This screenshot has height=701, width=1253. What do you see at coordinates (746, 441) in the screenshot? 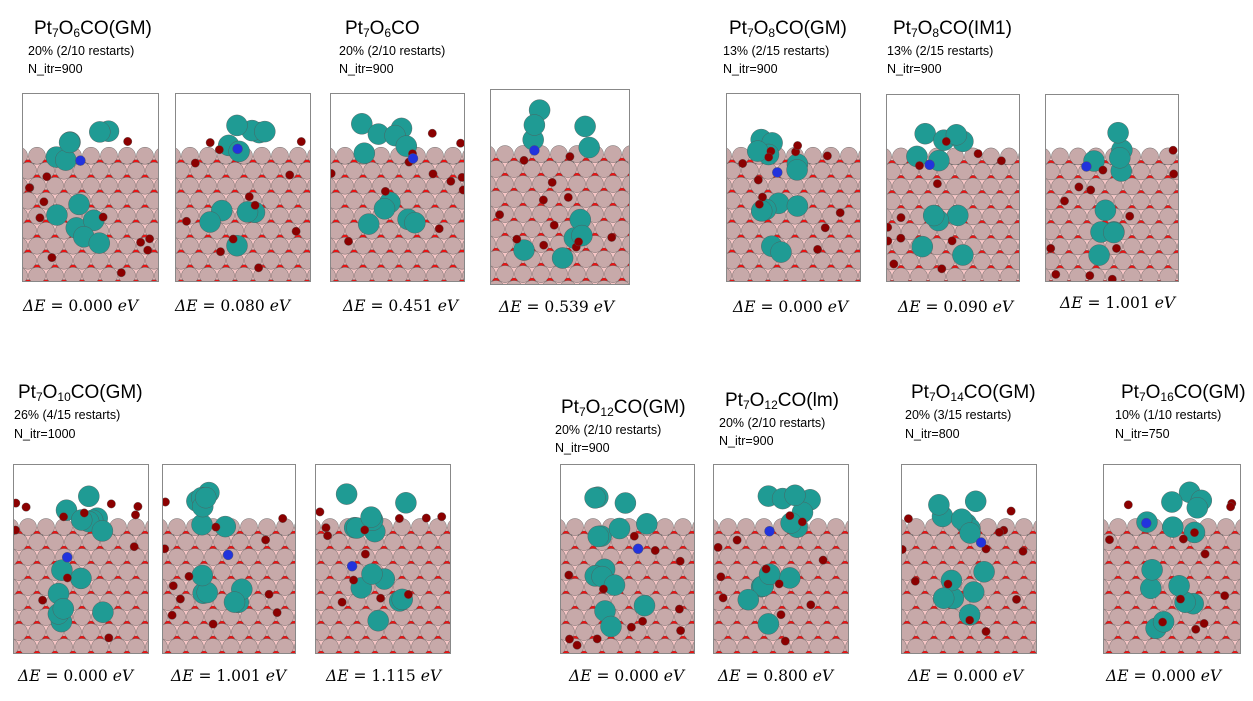
I see `iteration-count: N_itr=900` at bounding box center [746, 441].